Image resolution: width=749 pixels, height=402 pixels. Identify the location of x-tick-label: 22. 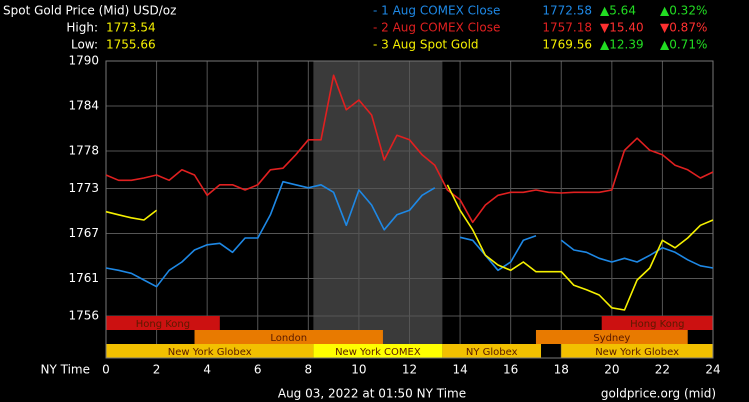
(662, 370).